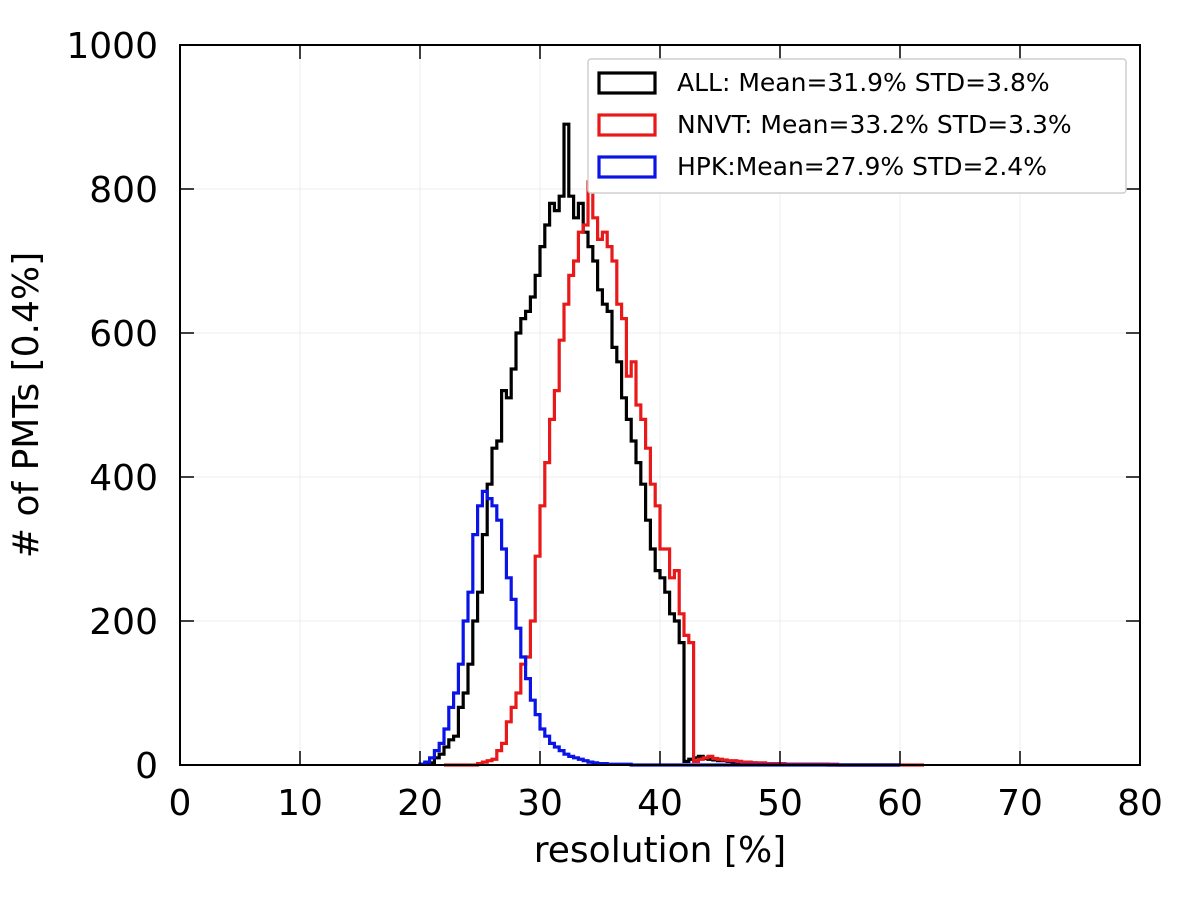  What do you see at coordinates (1140, 803) in the screenshot?
I see `x-tick-label: 80` at bounding box center [1140, 803].